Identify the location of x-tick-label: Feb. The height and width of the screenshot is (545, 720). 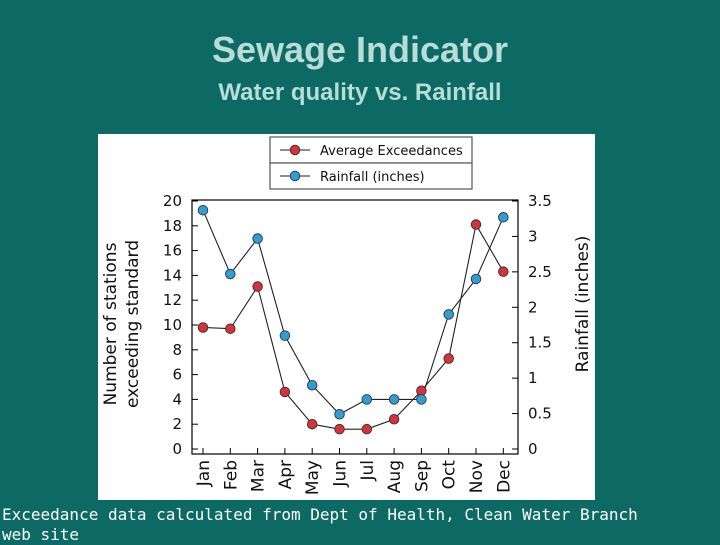
(231, 475).